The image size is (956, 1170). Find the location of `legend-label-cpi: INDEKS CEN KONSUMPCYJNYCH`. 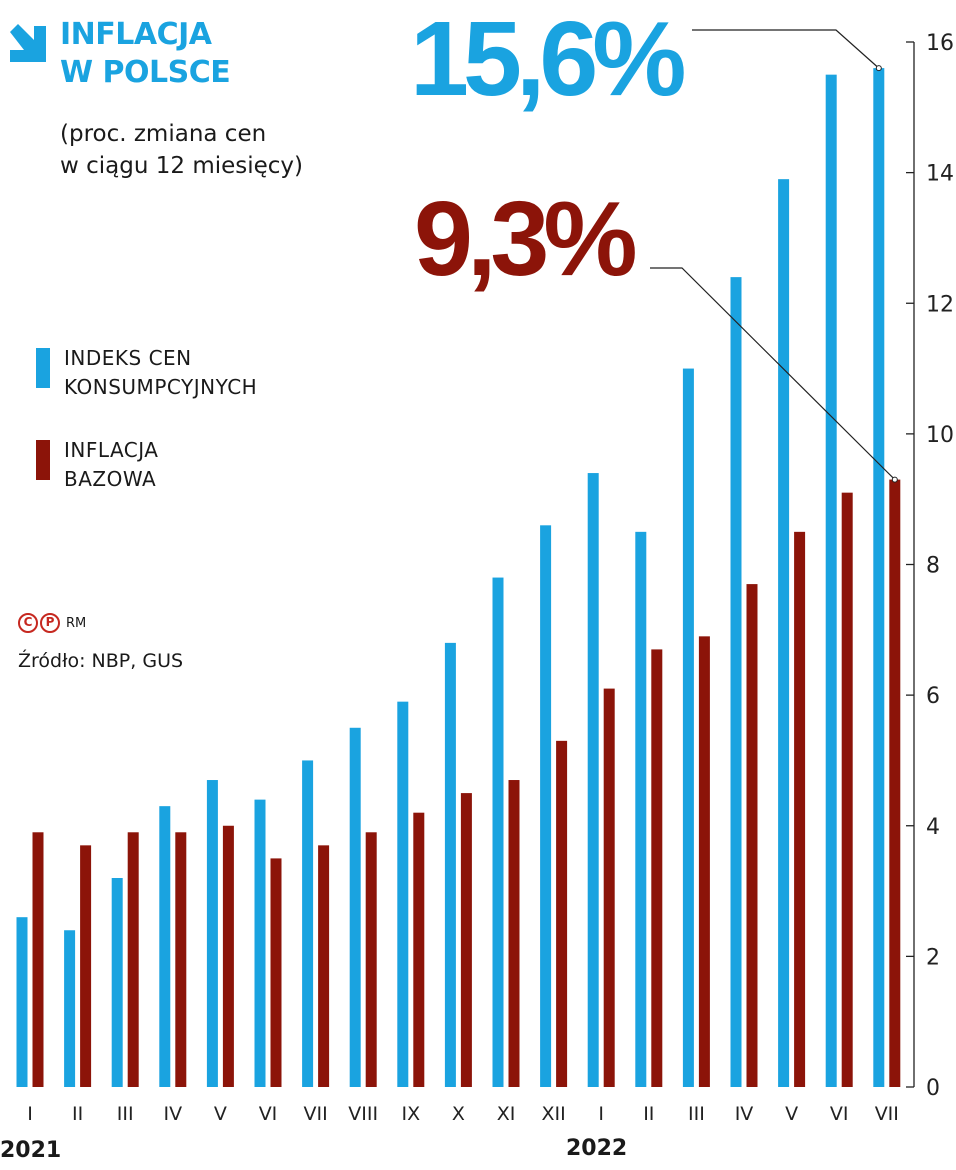

legend-label-cpi: INDEKS CEN KONSUMPCYJNYCH is located at coordinates (204, 373).